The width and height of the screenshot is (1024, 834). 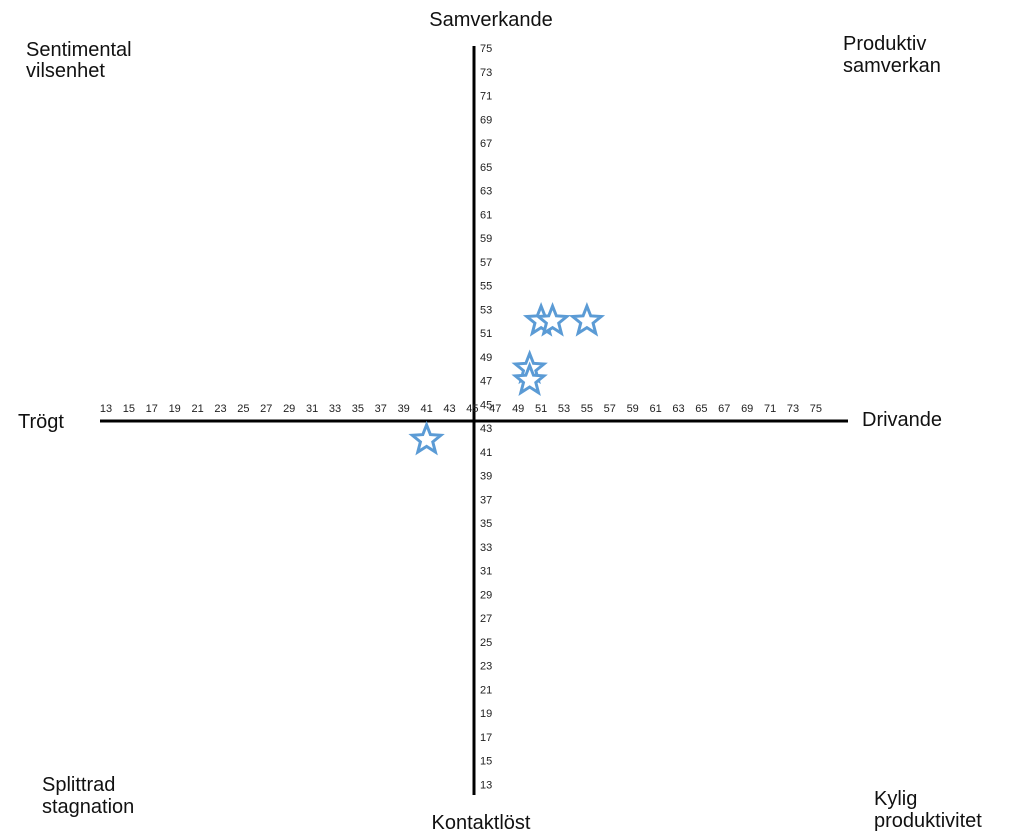 What do you see at coordinates (486, 453) in the screenshot?
I see `y-tick-label: 41` at bounding box center [486, 453].